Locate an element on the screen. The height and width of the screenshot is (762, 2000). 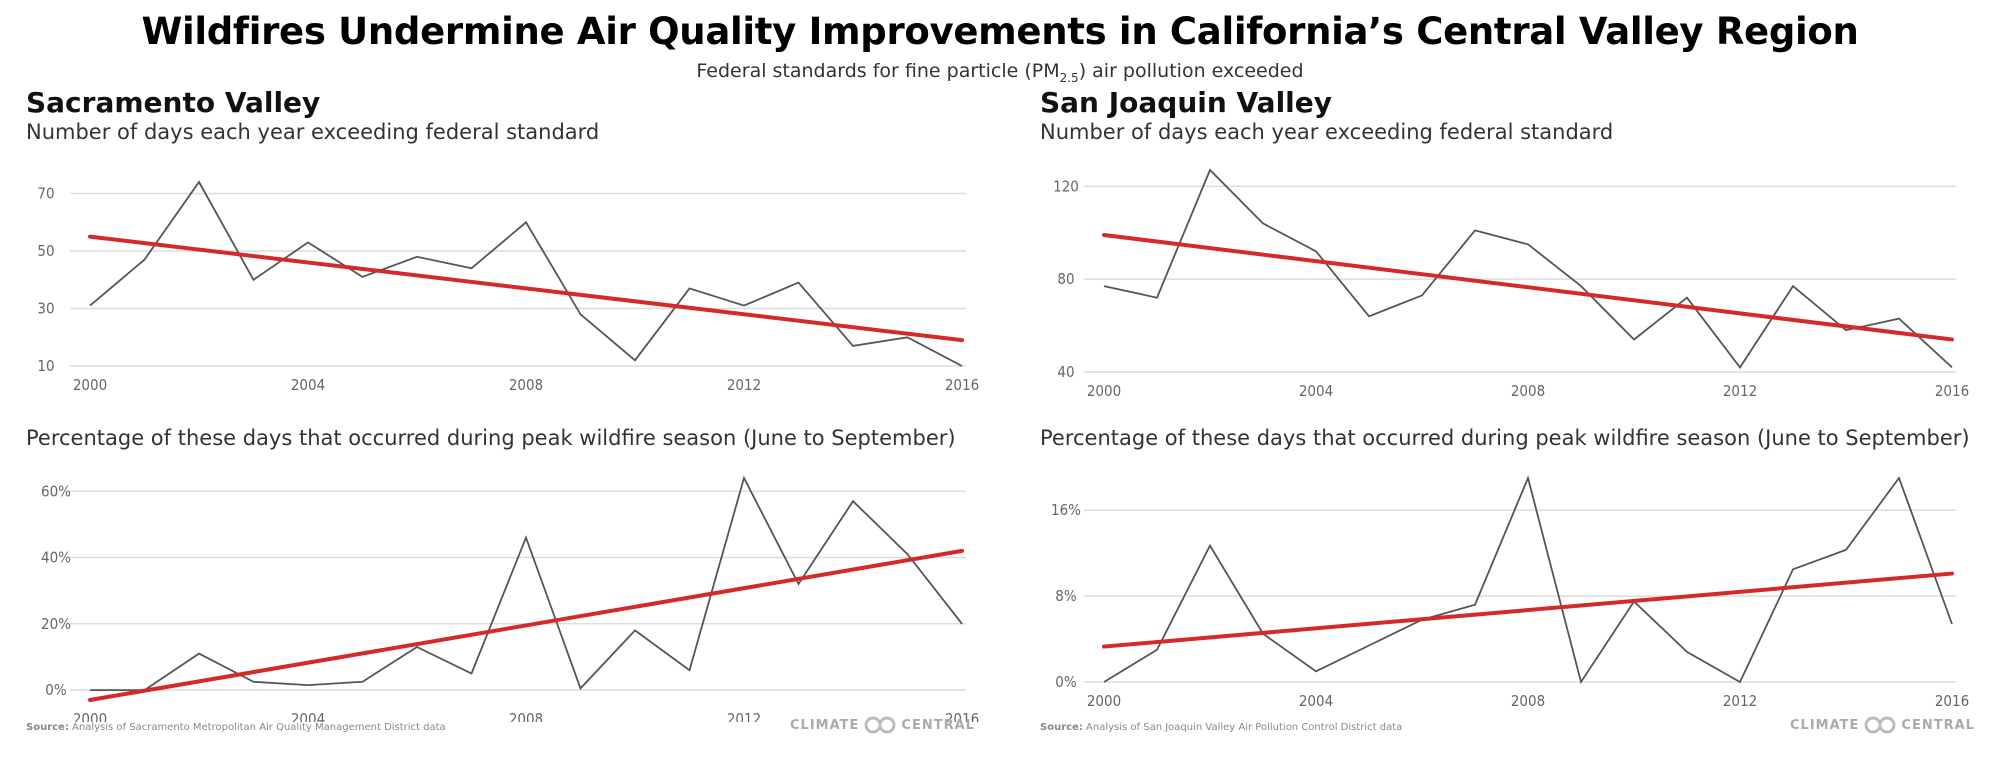
subtitle-subscript: 2.5 is located at coordinates (1069, 77).